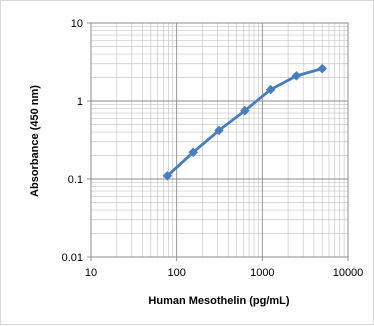  Describe the element at coordinates (72, 258) in the screenshot. I see `y-tick-label: 0.01` at that location.